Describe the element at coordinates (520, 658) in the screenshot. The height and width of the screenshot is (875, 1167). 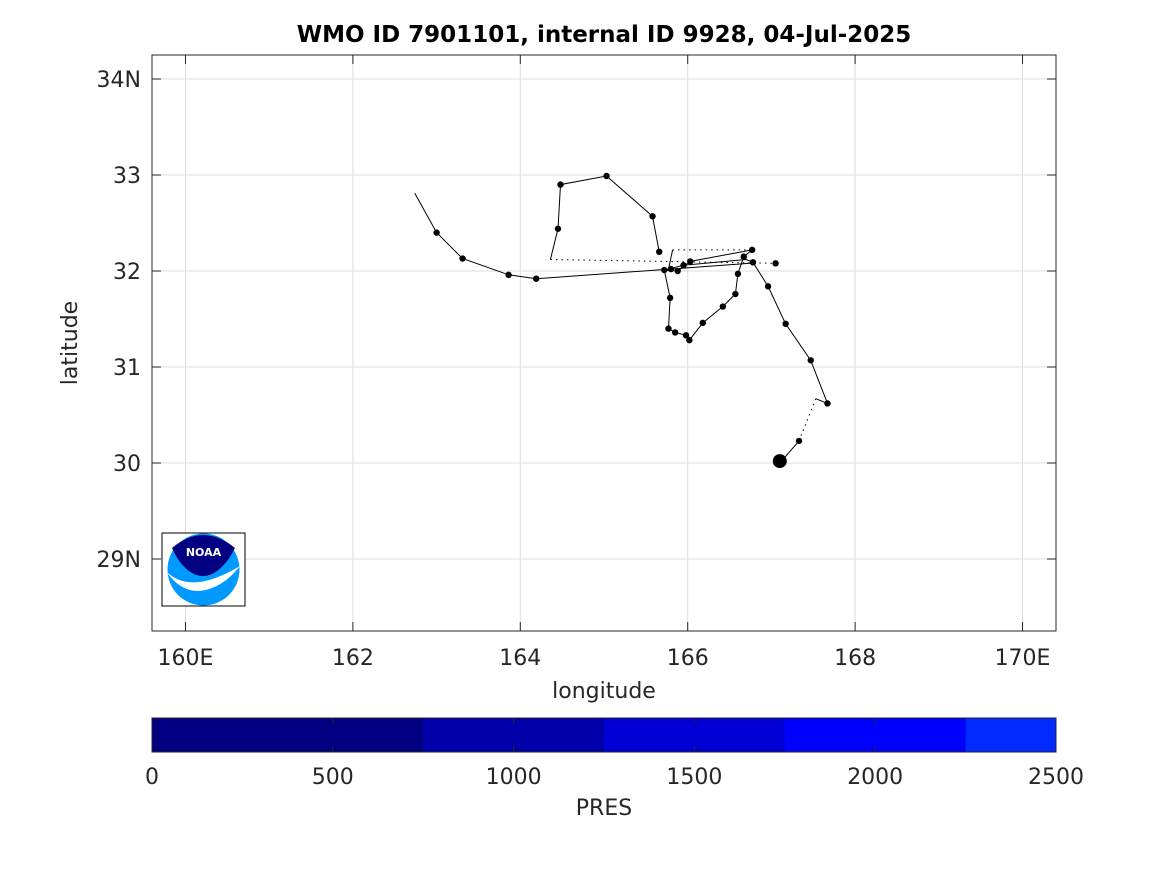
I see `x-tick-label: 164` at that location.